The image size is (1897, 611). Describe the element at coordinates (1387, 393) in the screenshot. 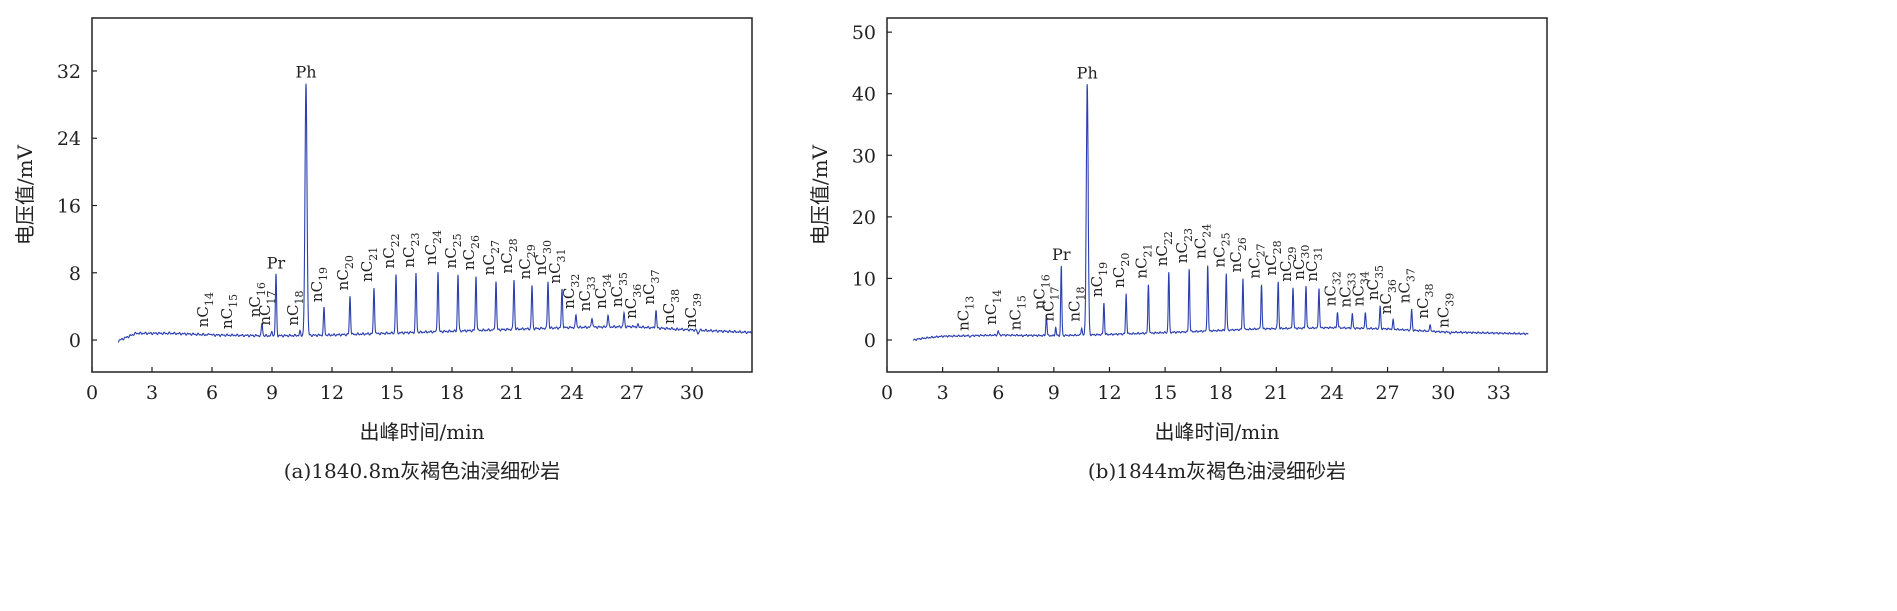

I see `x-tick-label: 27` at that location.